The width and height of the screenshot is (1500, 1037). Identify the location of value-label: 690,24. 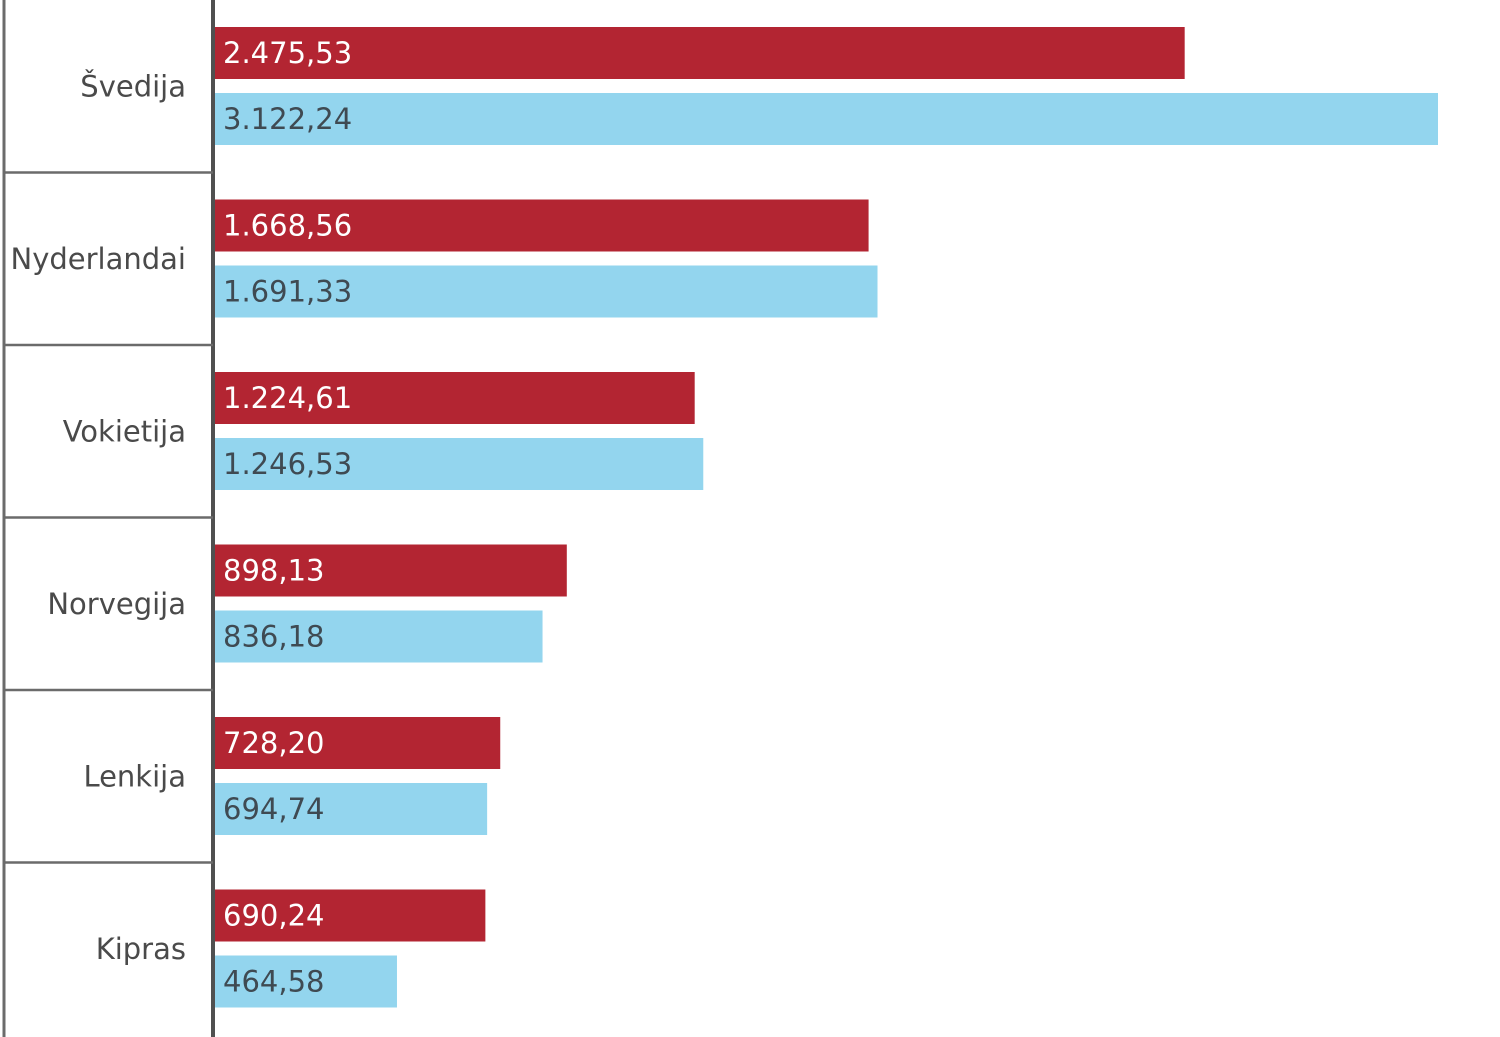
(273, 916).